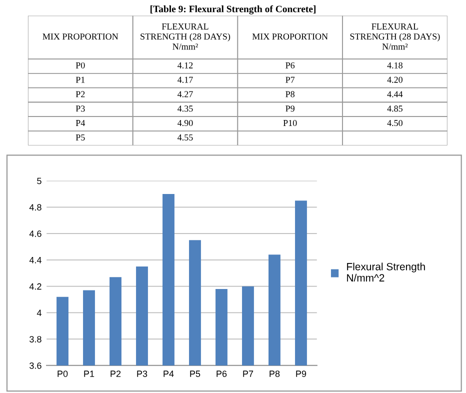  What do you see at coordinates (80, 109) in the screenshot?
I see `text: P3` at bounding box center [80, 109].